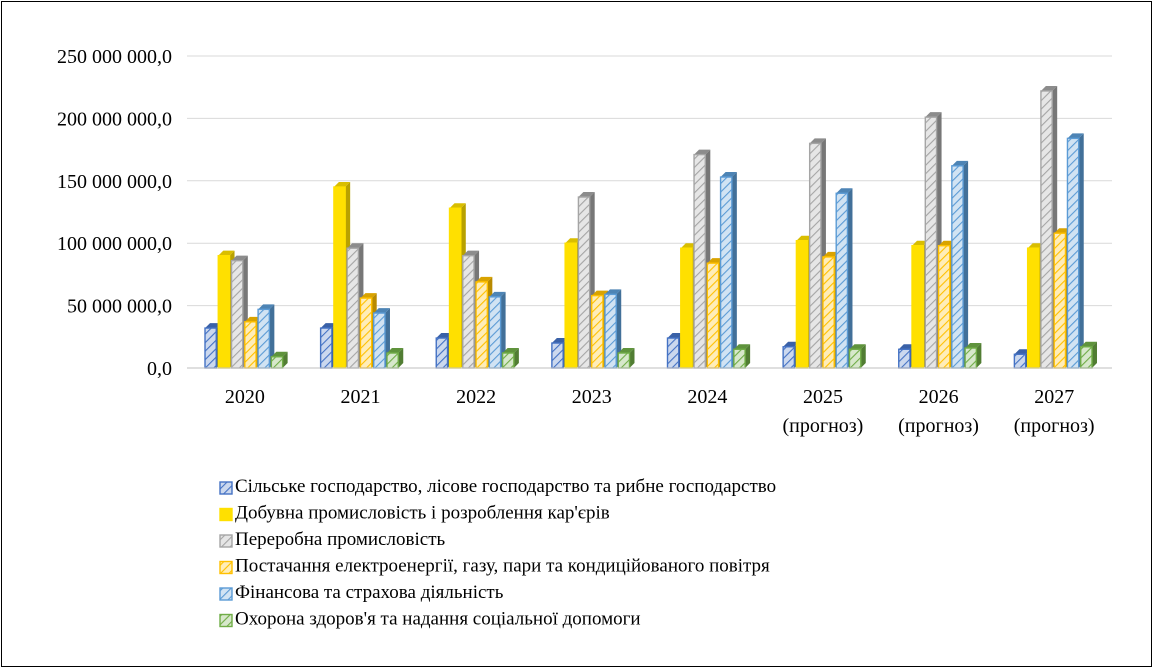 The image size is (1155, 669). I want to click on legend-label: Переробна промисловість, so click(340, 539).